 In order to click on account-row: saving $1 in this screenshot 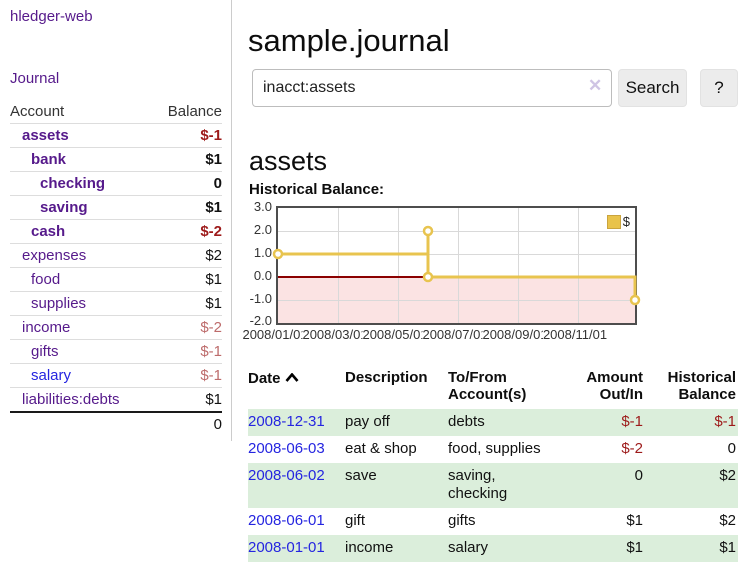, I will do `click(116, 207)`.